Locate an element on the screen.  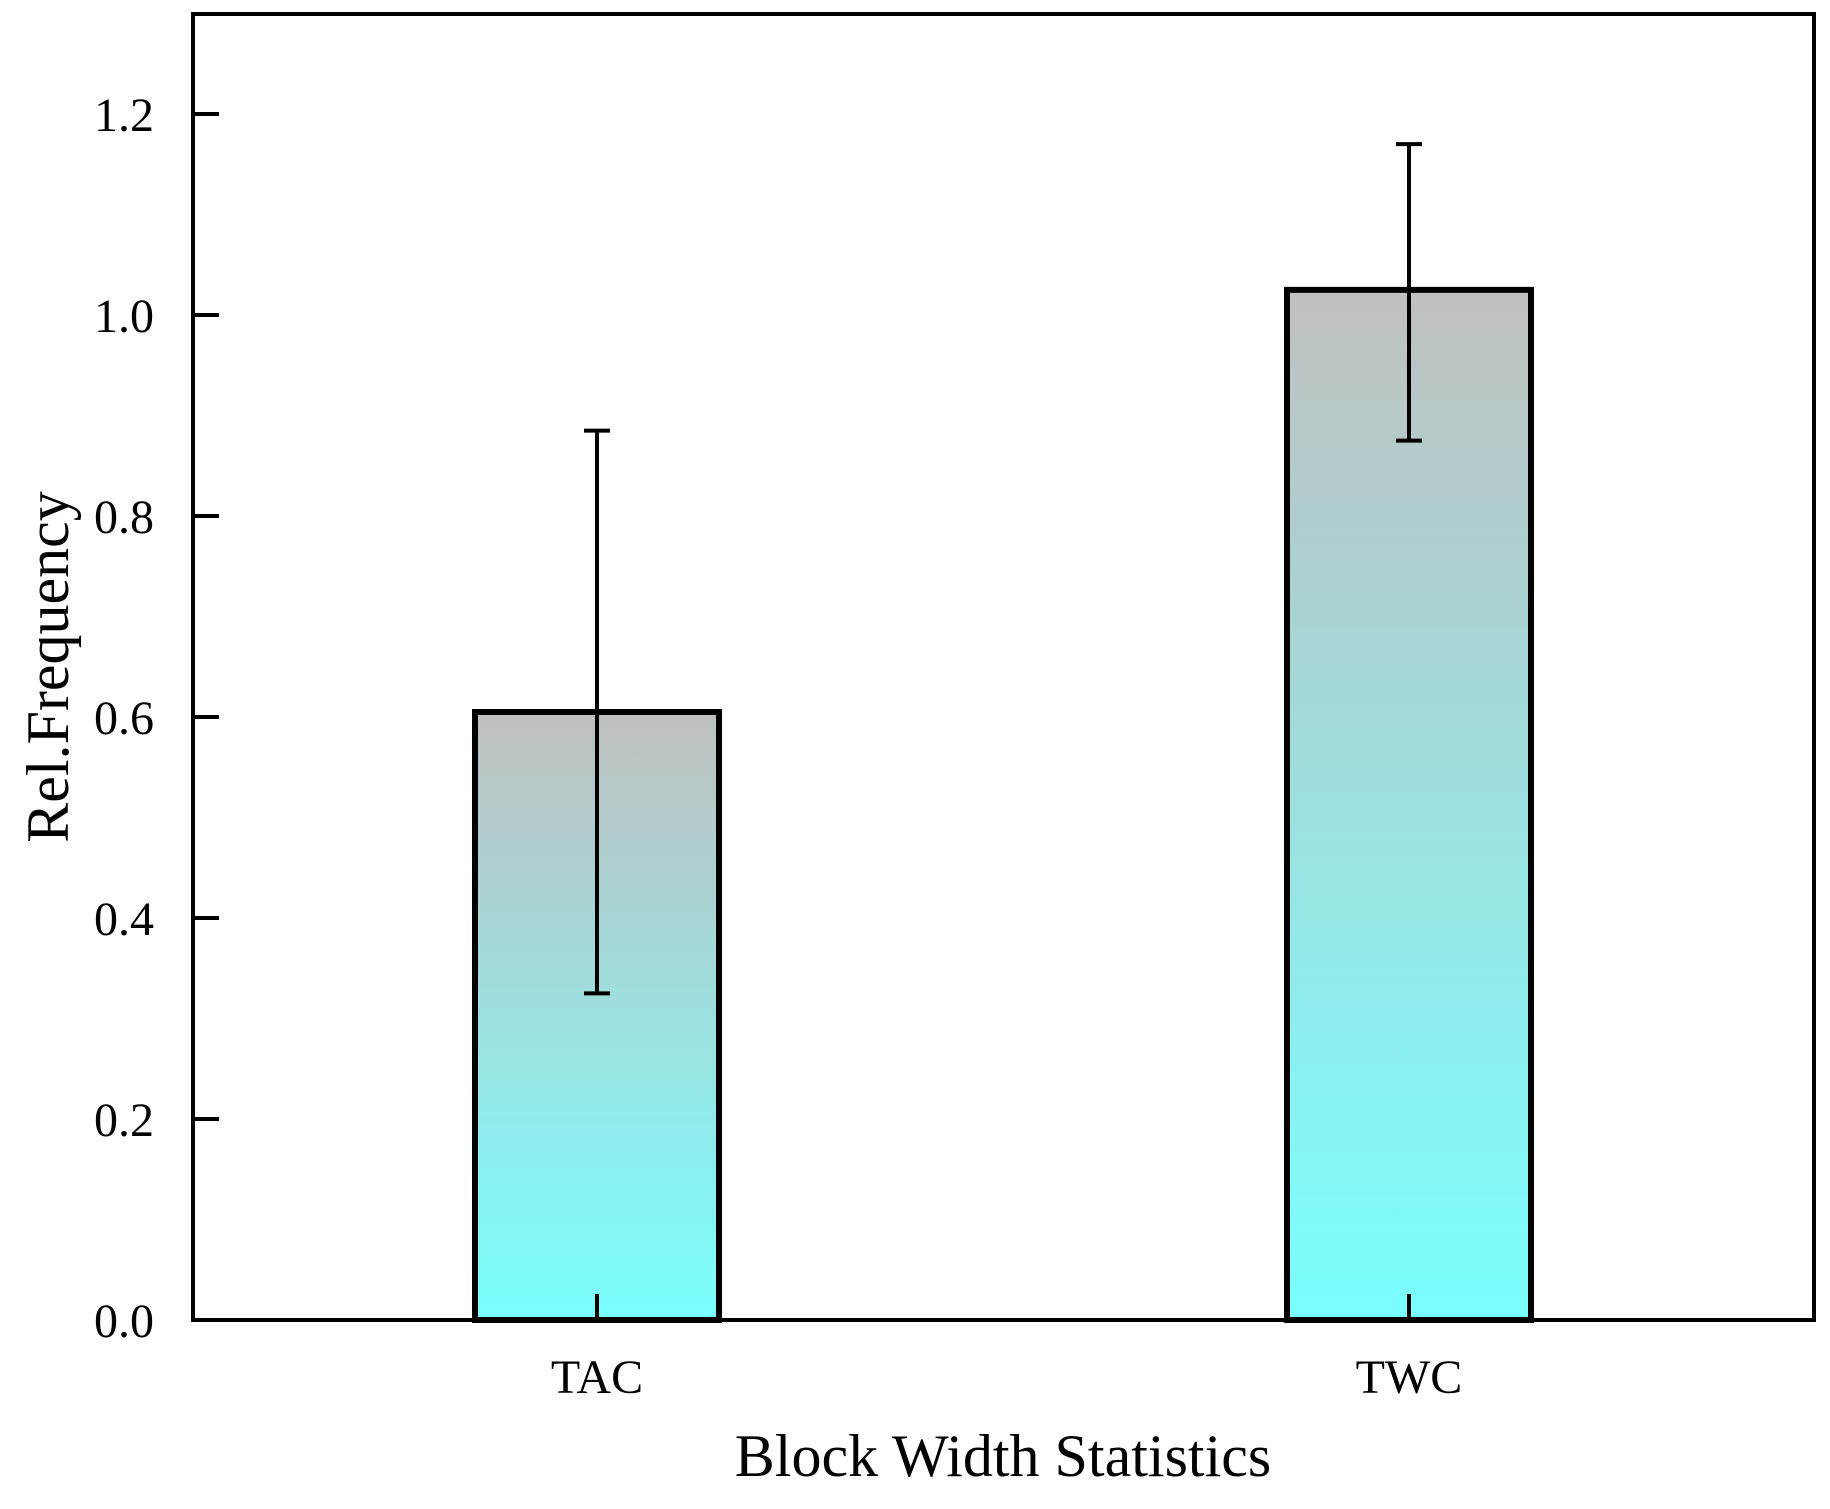
y-tick-label: 0.6 is located at coordinates (124, 718).